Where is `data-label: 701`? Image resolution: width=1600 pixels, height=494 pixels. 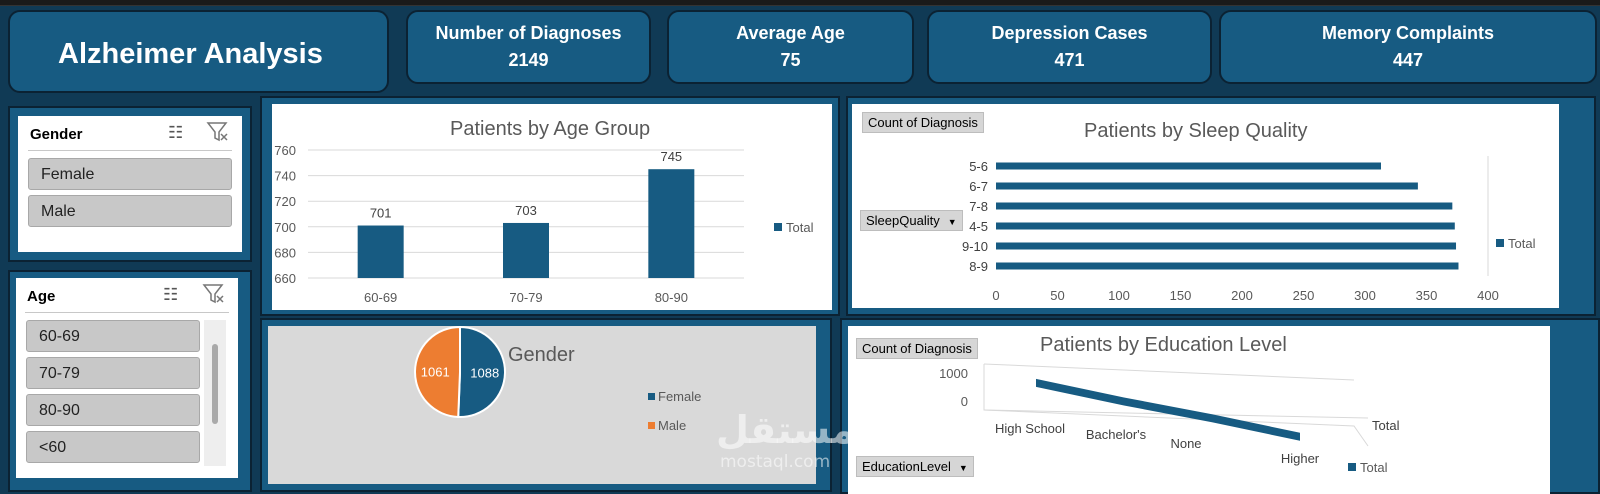
data-label: 701 is located at coordinates (381, 213).